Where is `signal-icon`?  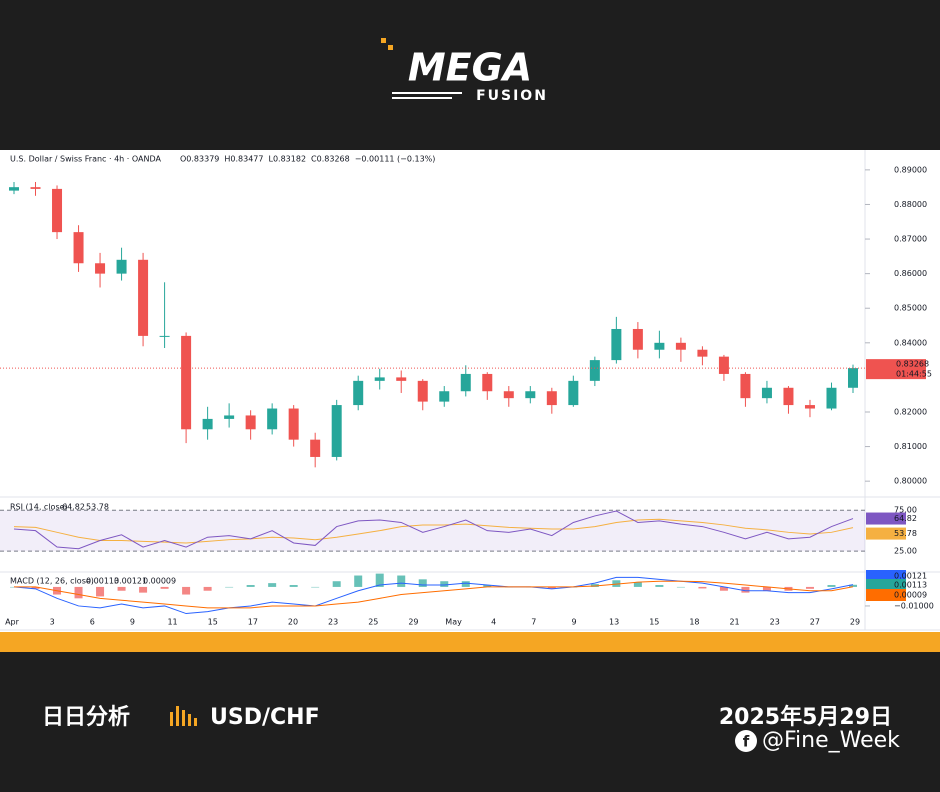
signal-icon is located at coordinates (183, 716).